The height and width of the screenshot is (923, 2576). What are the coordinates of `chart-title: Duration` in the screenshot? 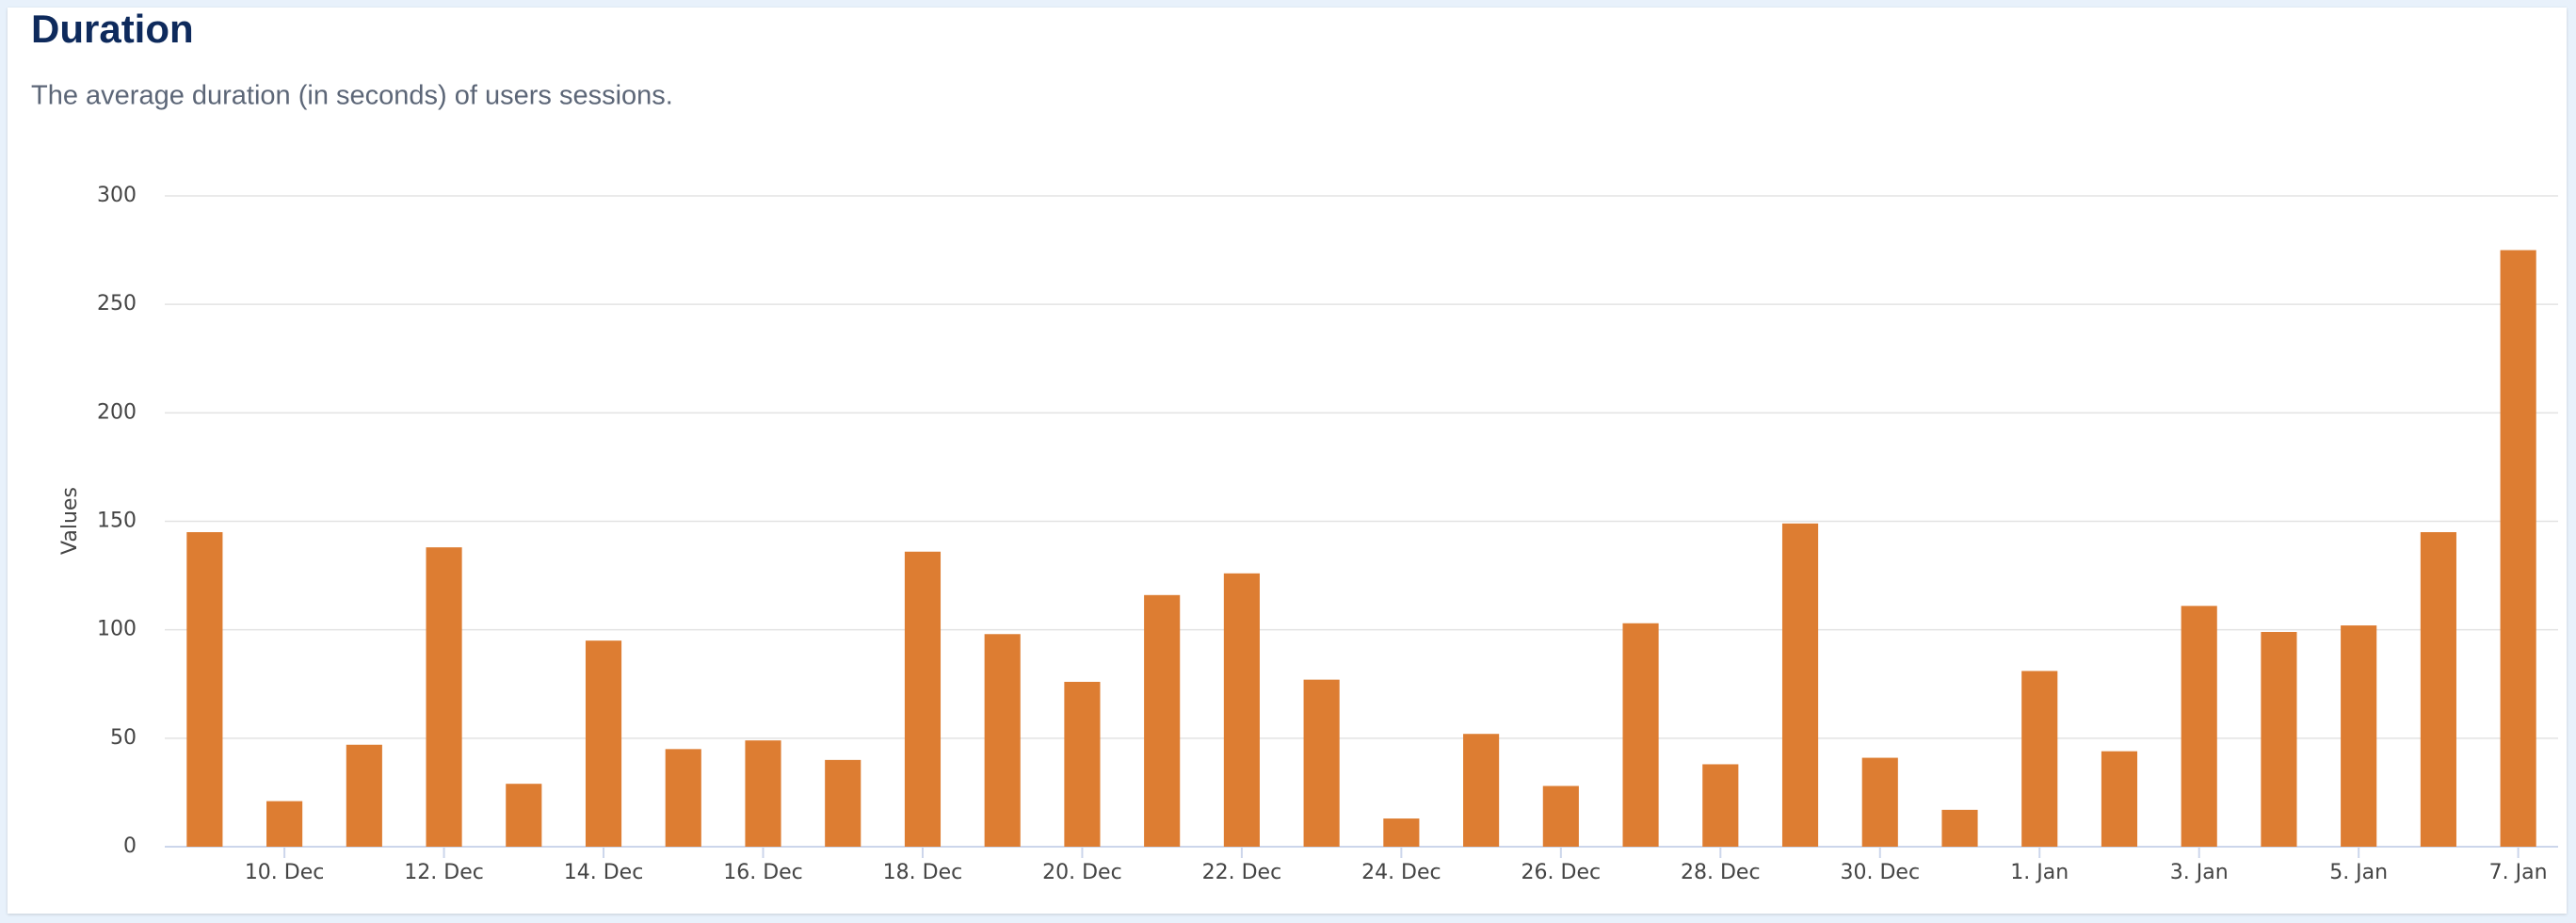 It's located at (112, 29).